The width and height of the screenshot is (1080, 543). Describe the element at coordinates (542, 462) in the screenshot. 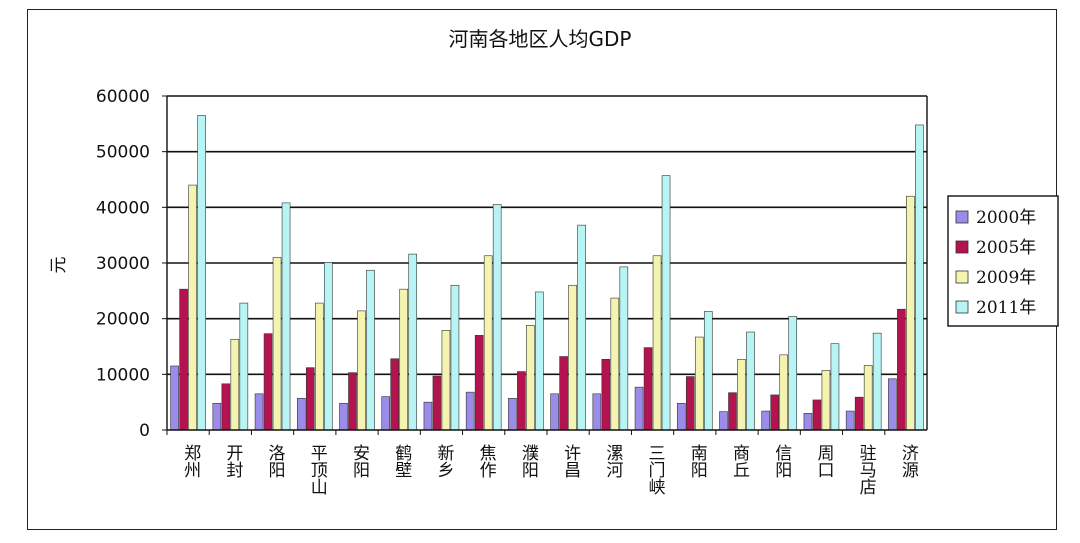

I see `x-axis-categories: 郑州 开封 洛阳 平顶山 安阳 鹤壁 新乡 焦作 濮阳 许昌 漯河 三门峡 南阳 商丘 信阳 周口 驻马店 济源` at that location.